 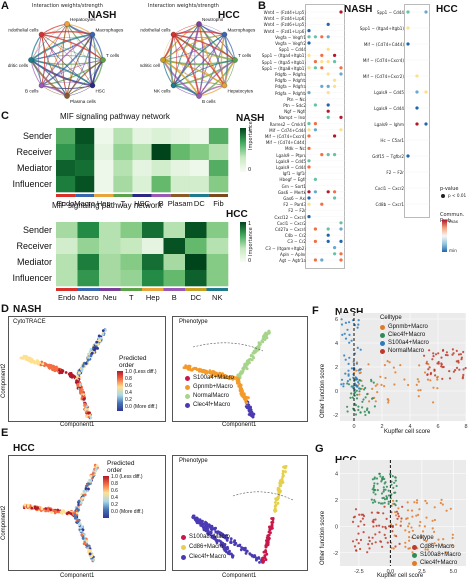 What do you see at coordinates (294, 198) in the screenshot?
I see `ligand-receptor-pair: Gas6 − Axl` at bounding box center [294, 198].